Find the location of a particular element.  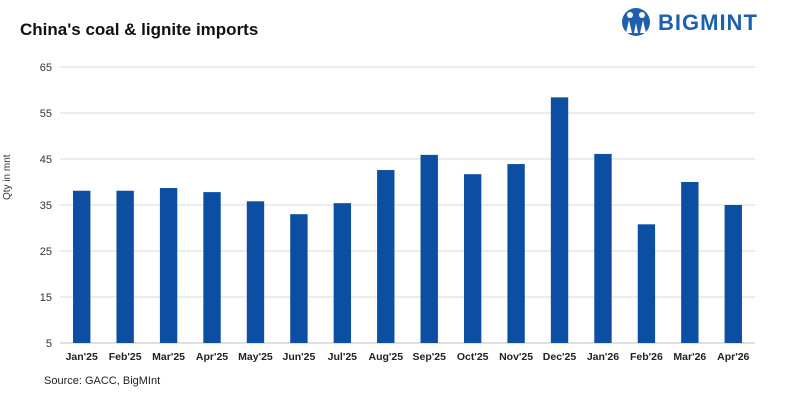

bigmint-logo: BIGMINT is located at coordinates (690, 22).